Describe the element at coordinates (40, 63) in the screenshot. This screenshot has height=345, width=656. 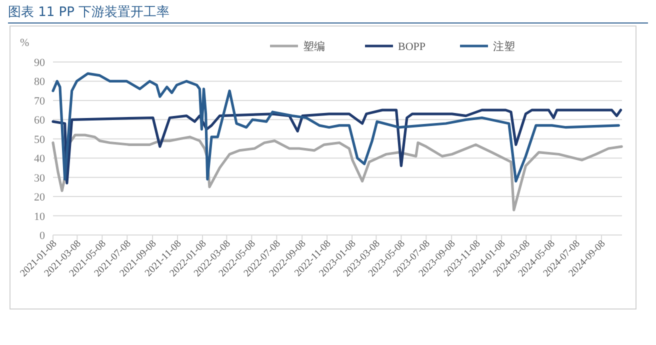
I see `y-tick-label: 90` at that location.